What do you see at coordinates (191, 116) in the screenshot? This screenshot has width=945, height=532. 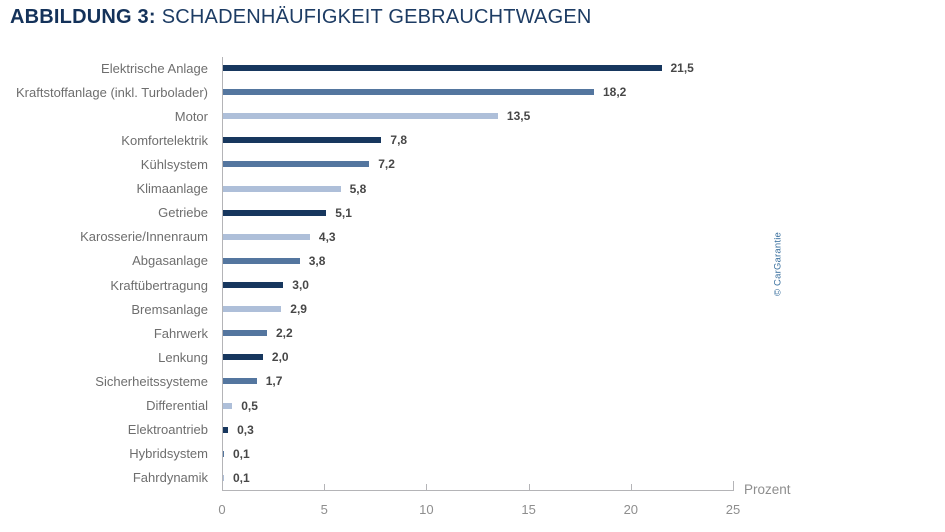 I see `category-label: Motor` at bounding box center [191, 116].